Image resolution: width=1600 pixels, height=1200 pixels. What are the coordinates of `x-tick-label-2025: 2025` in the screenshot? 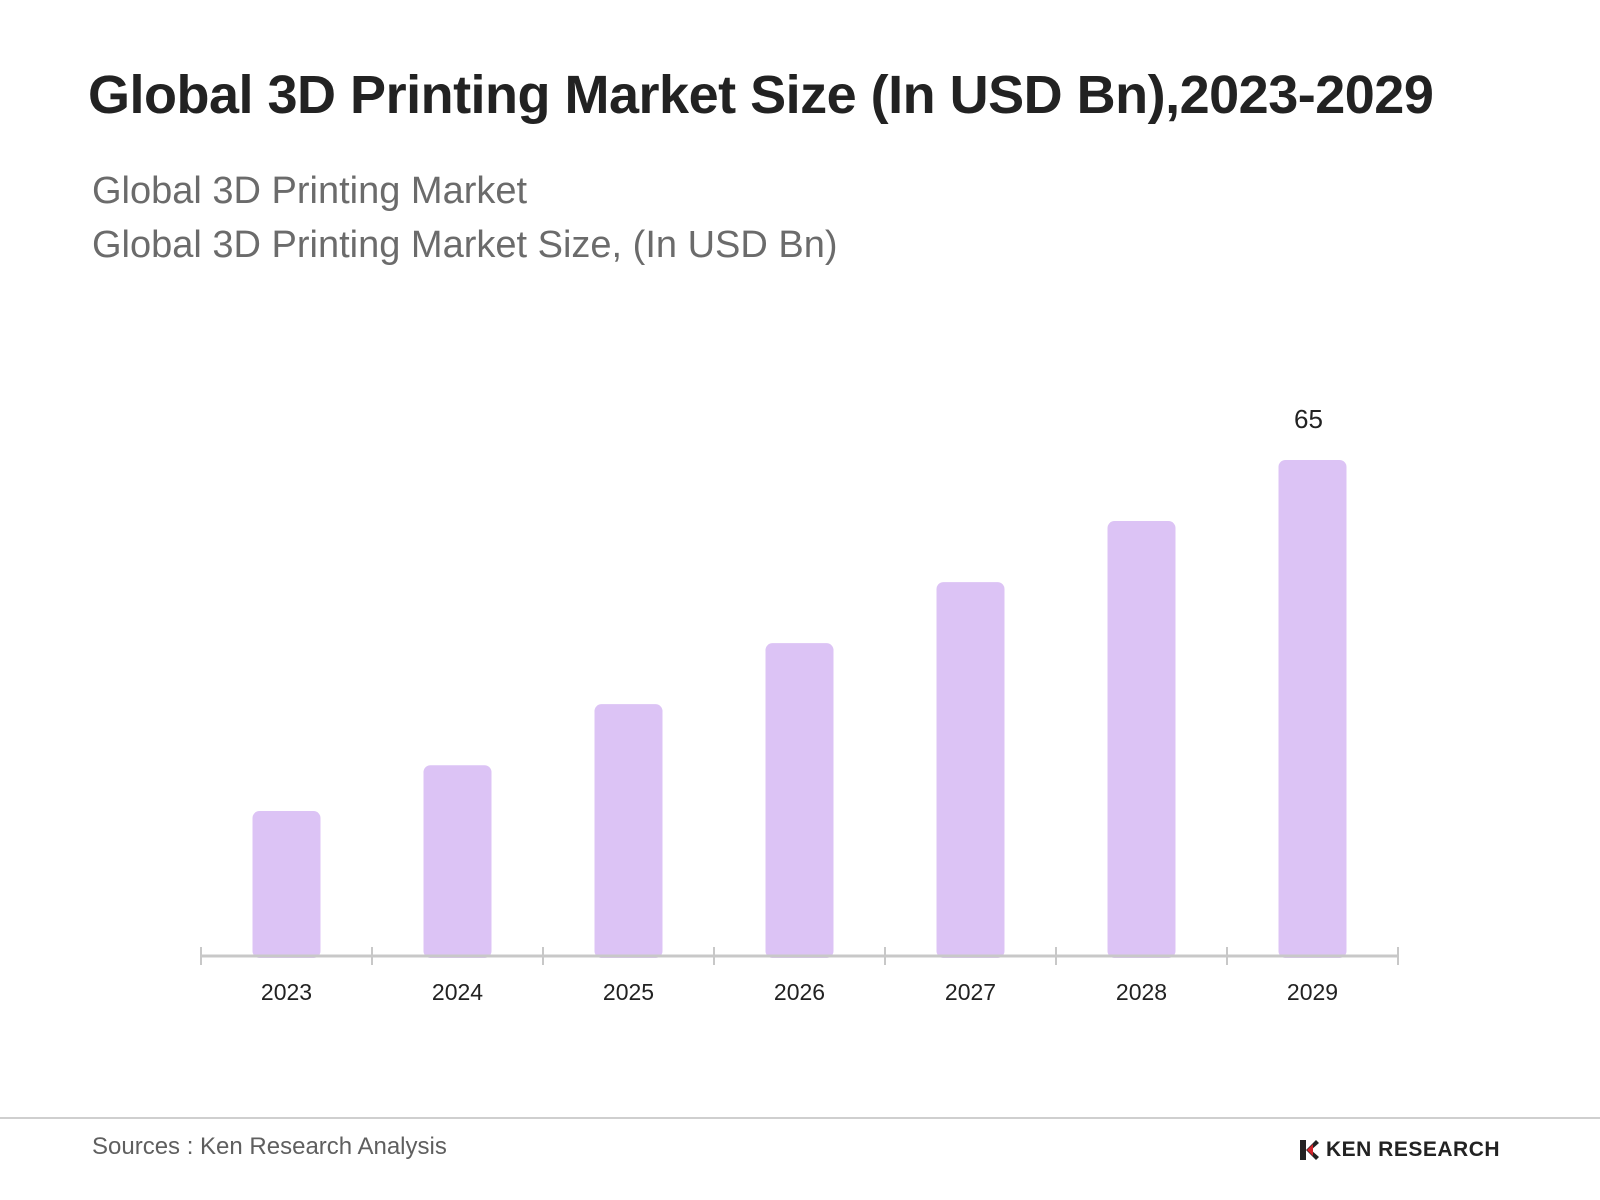 It's located at (628, 992).